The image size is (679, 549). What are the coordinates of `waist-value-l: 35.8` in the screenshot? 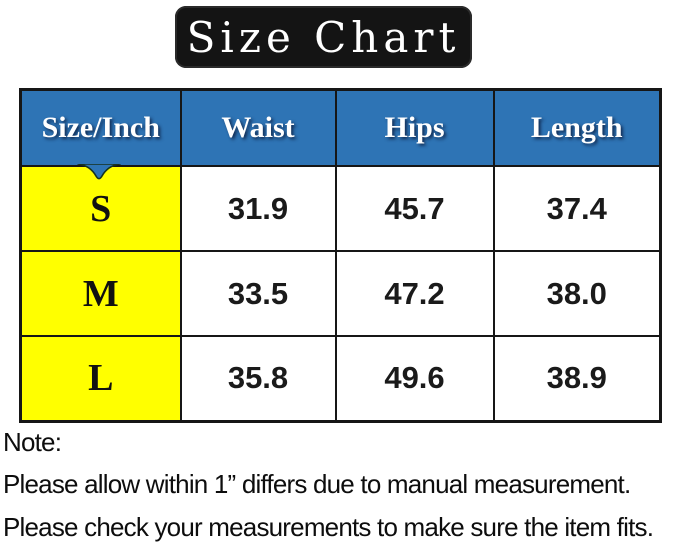 It's located at (258, 378).